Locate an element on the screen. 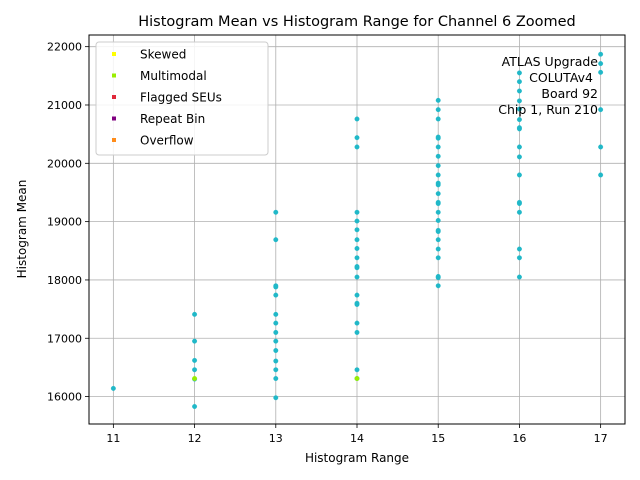  legend-label: Repeat Bin is located at coordinates (172, 119).